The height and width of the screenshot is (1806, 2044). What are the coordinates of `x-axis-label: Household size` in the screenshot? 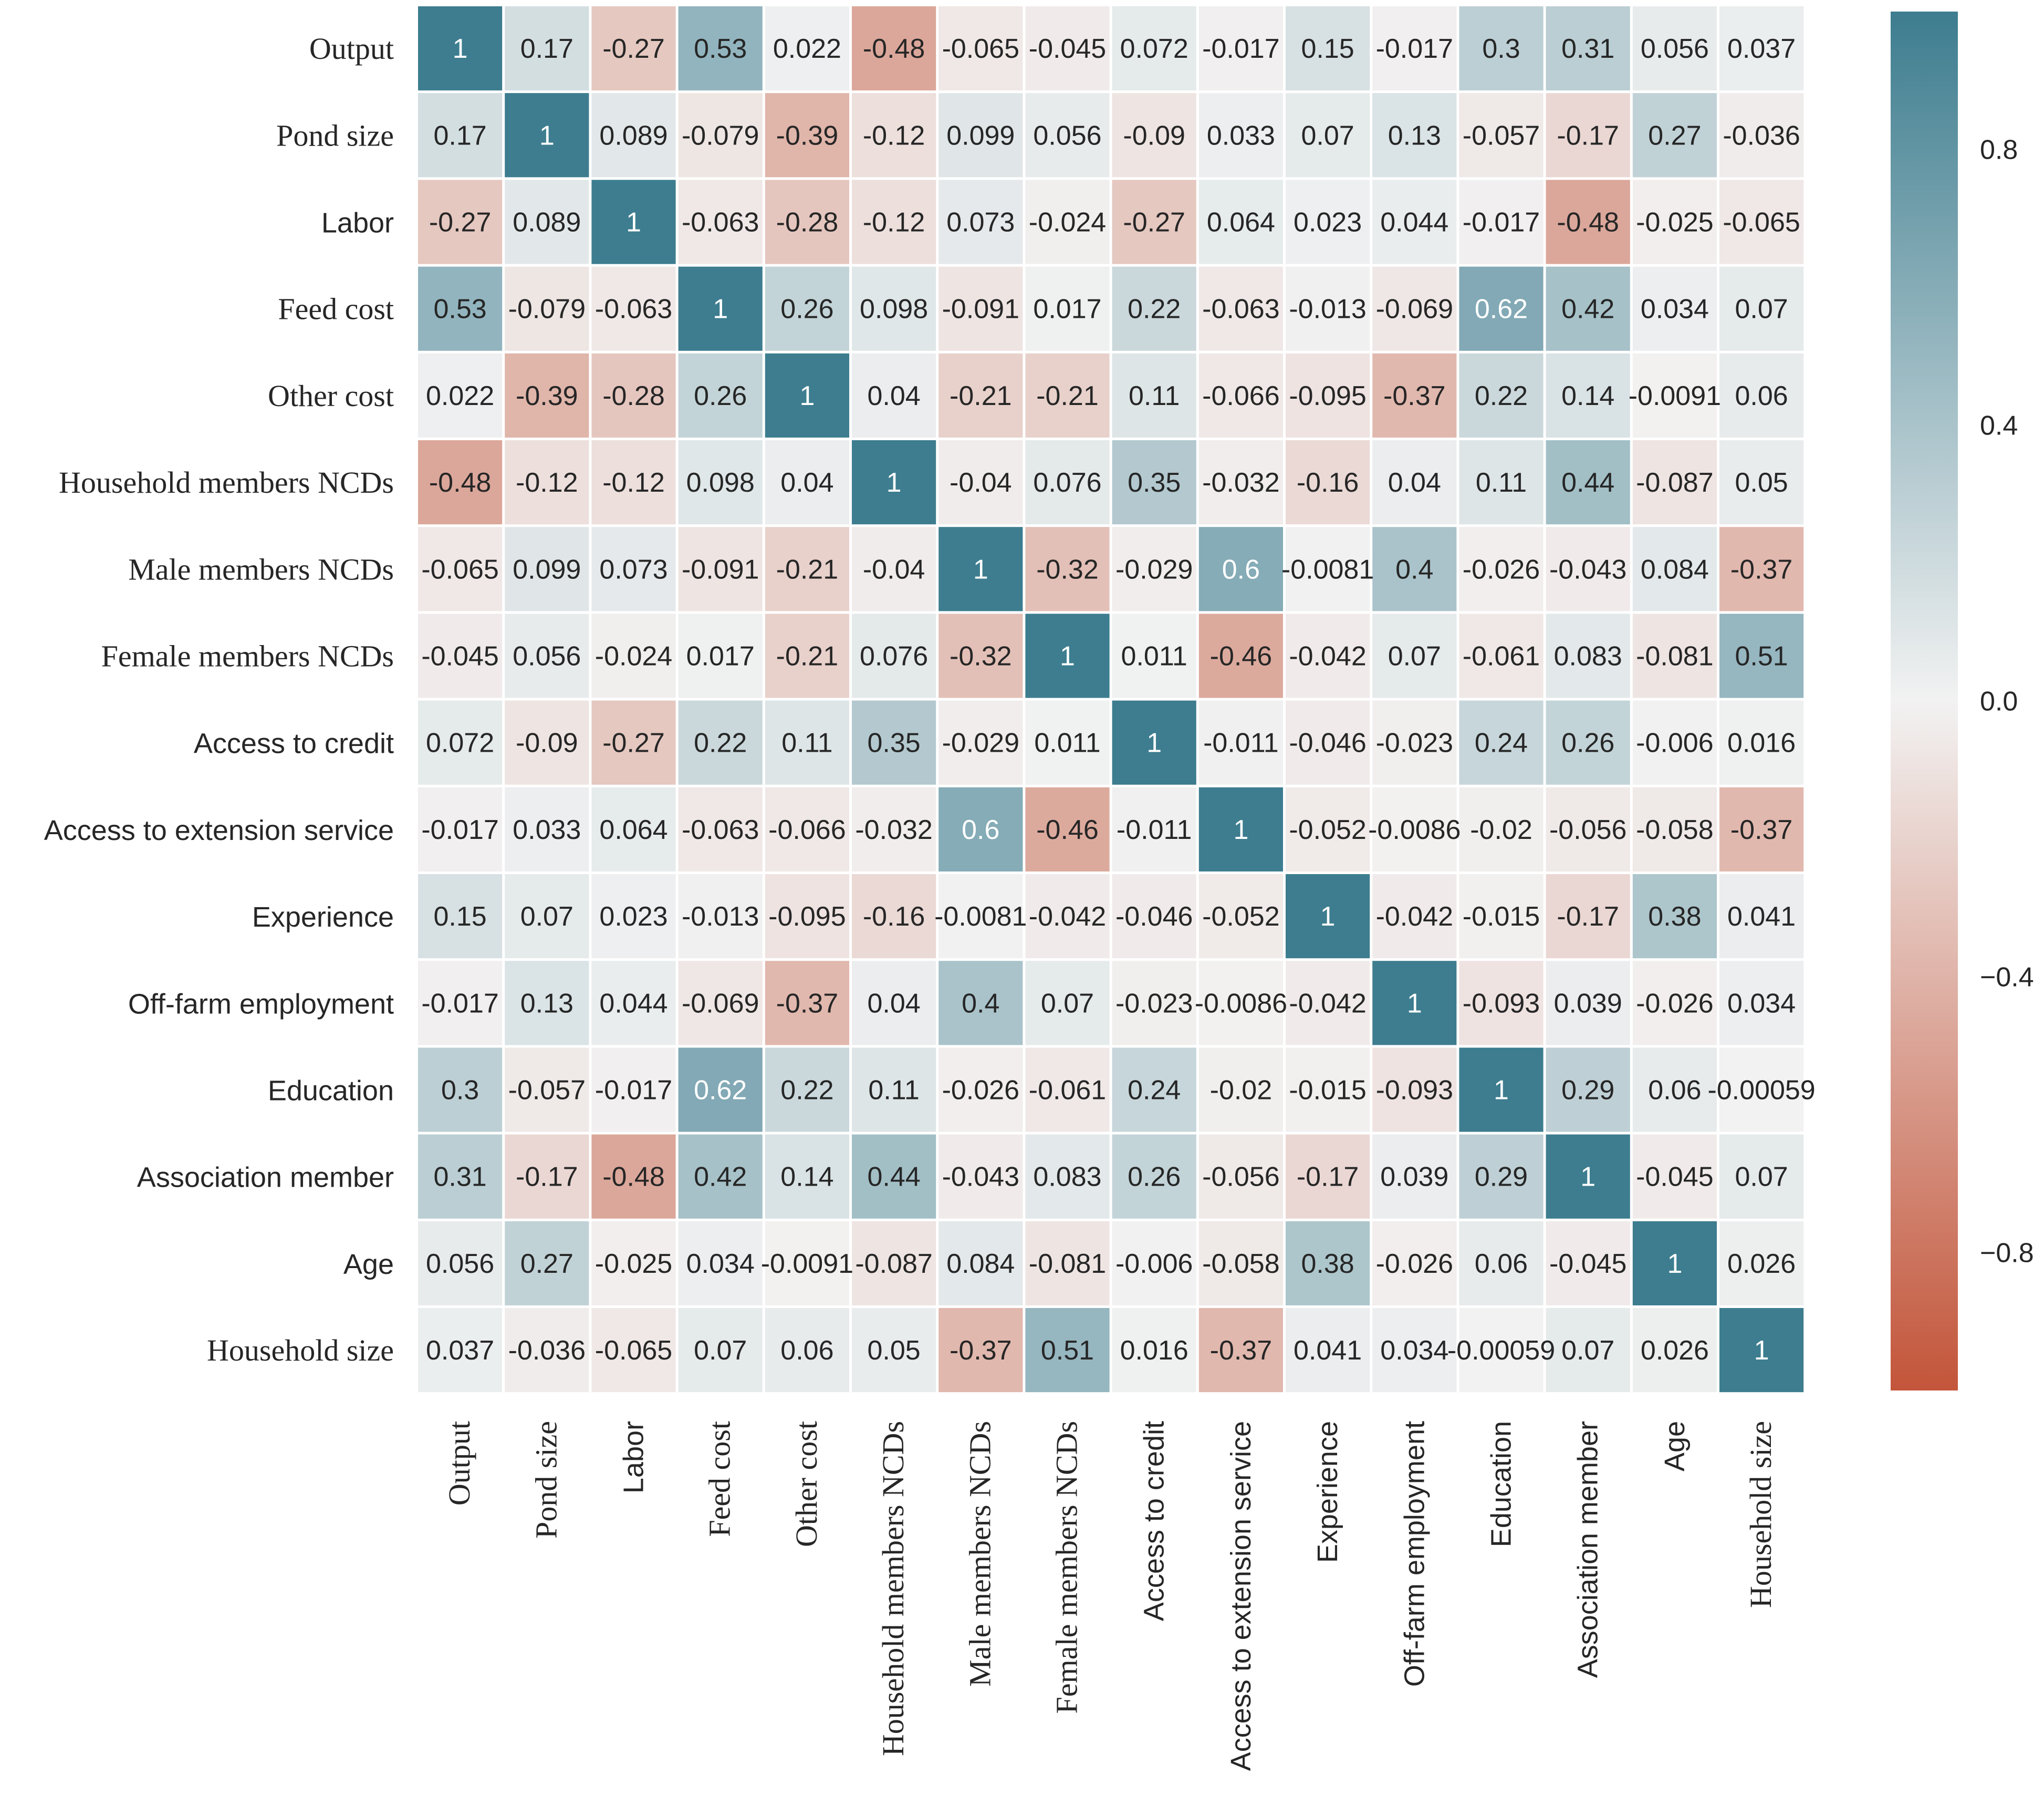 It's located at (1761, 1514).